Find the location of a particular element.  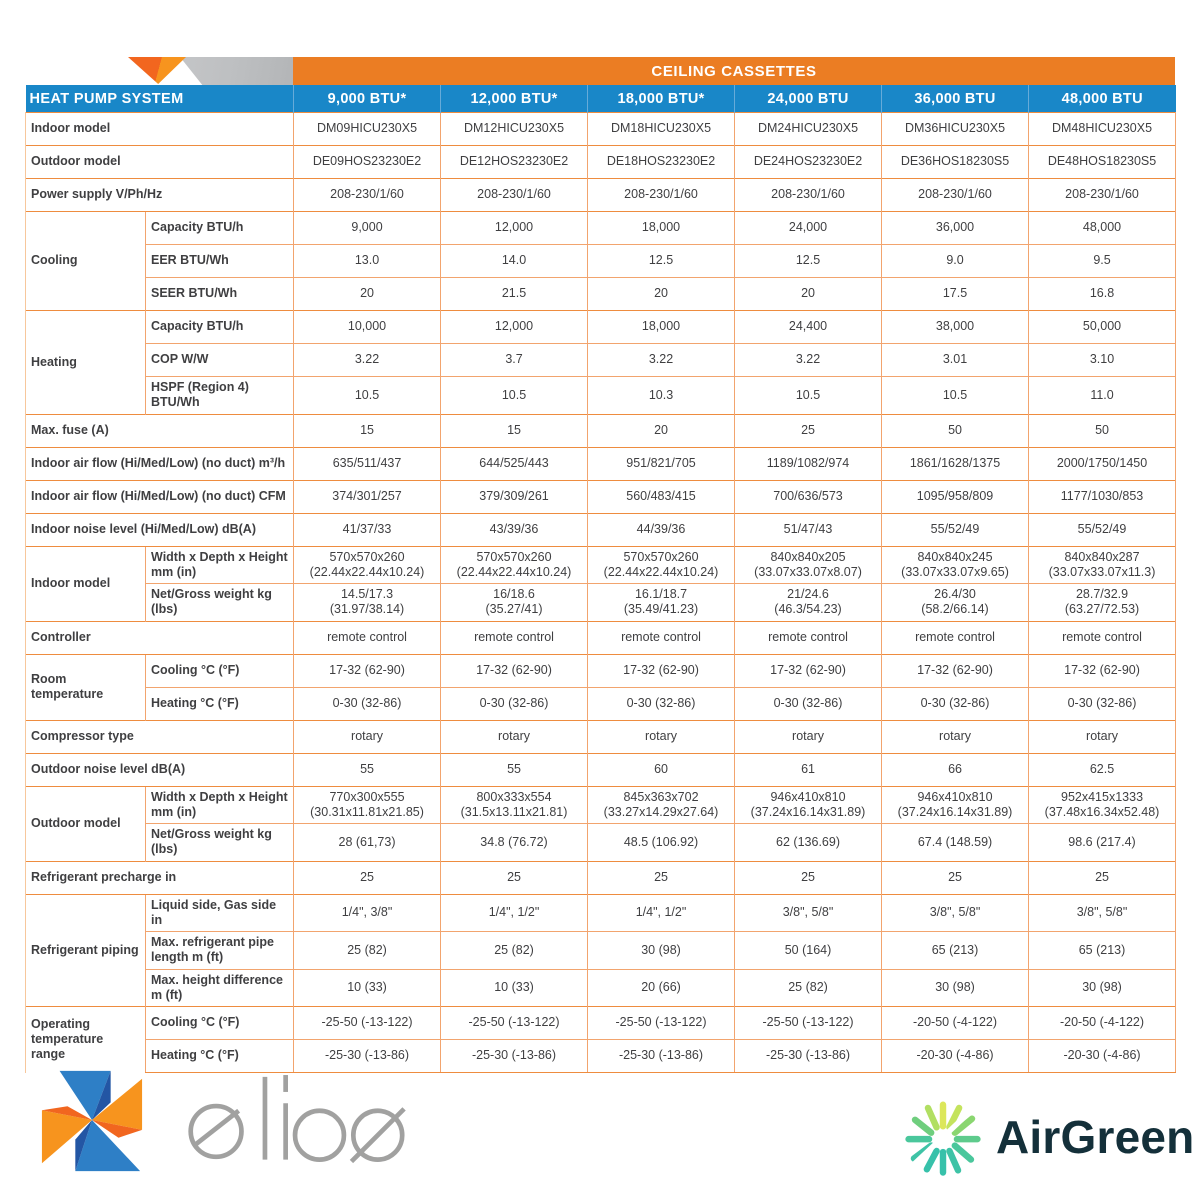

cell-value: 43/39/36 is located at coordinates (514, 529).